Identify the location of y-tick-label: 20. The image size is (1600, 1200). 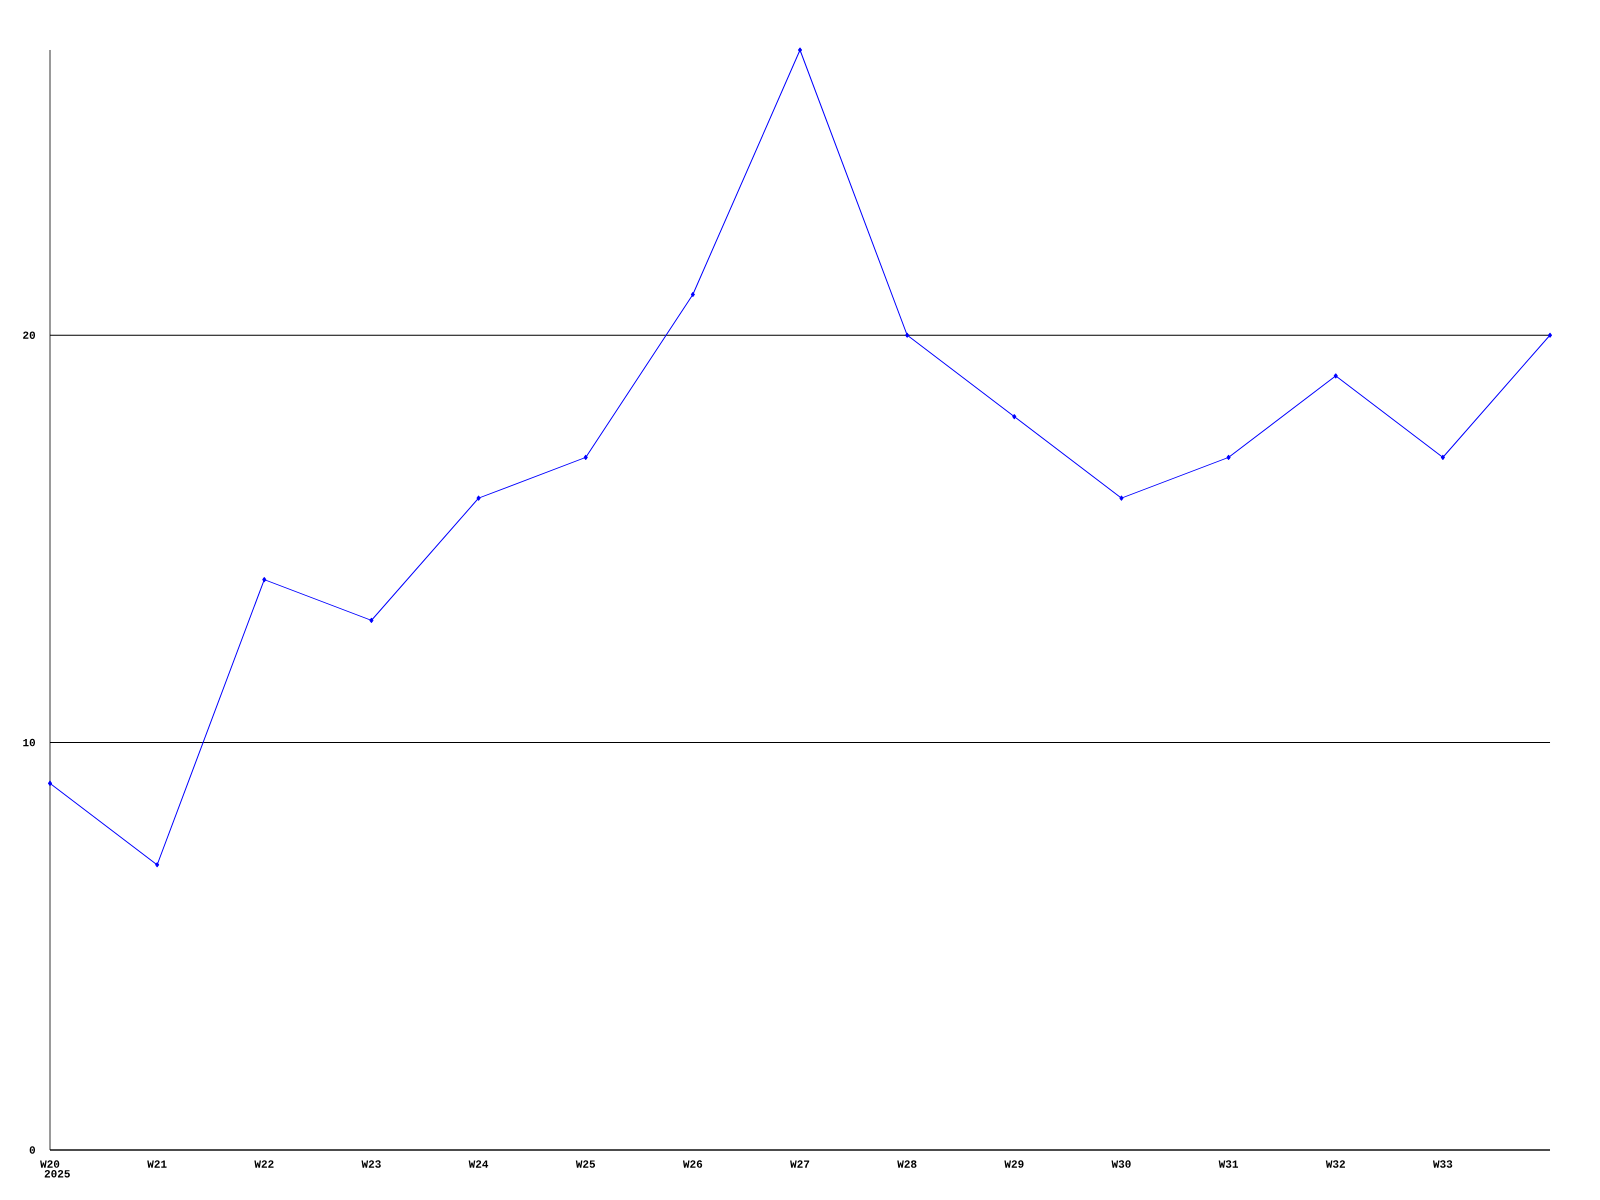
(29, 335).